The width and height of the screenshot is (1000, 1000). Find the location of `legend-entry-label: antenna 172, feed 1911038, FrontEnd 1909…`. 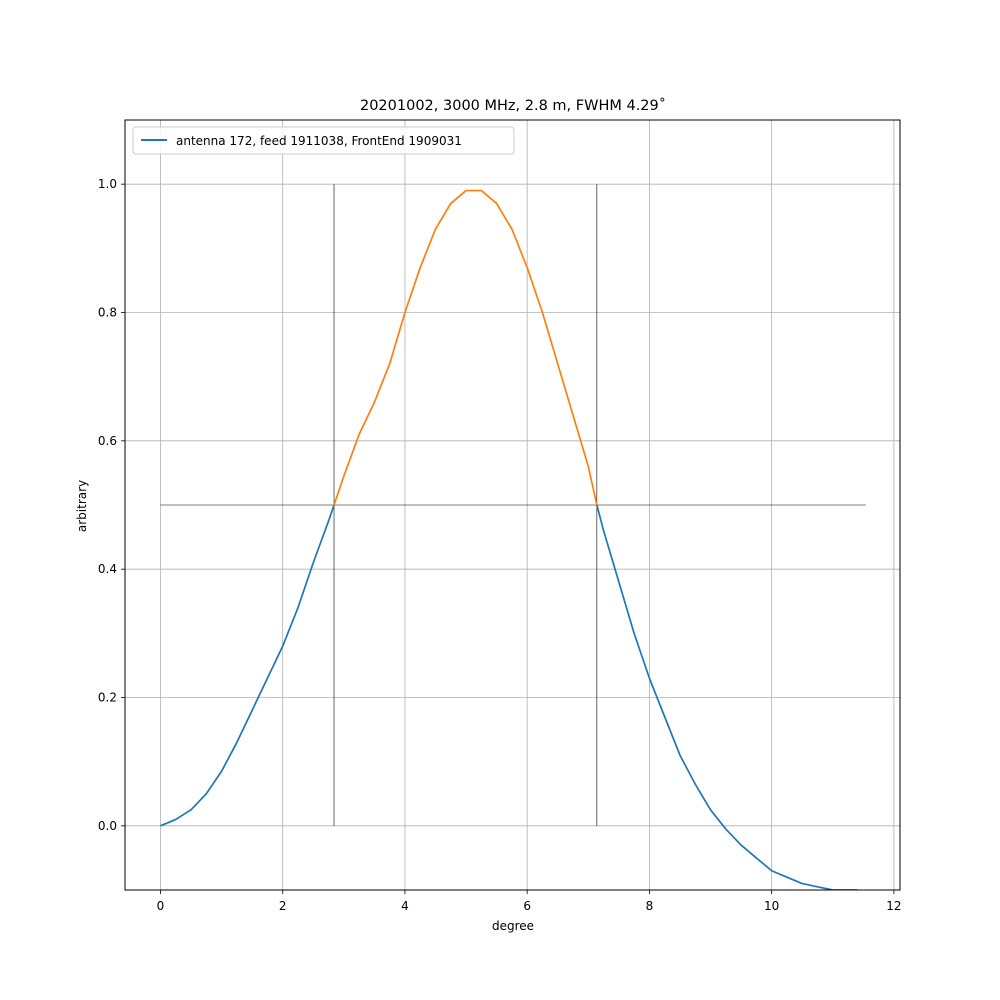

legend-entry-label: antenna 172, feed 1911038, FrontEnd 1909… is located at coordinates (319, 141).